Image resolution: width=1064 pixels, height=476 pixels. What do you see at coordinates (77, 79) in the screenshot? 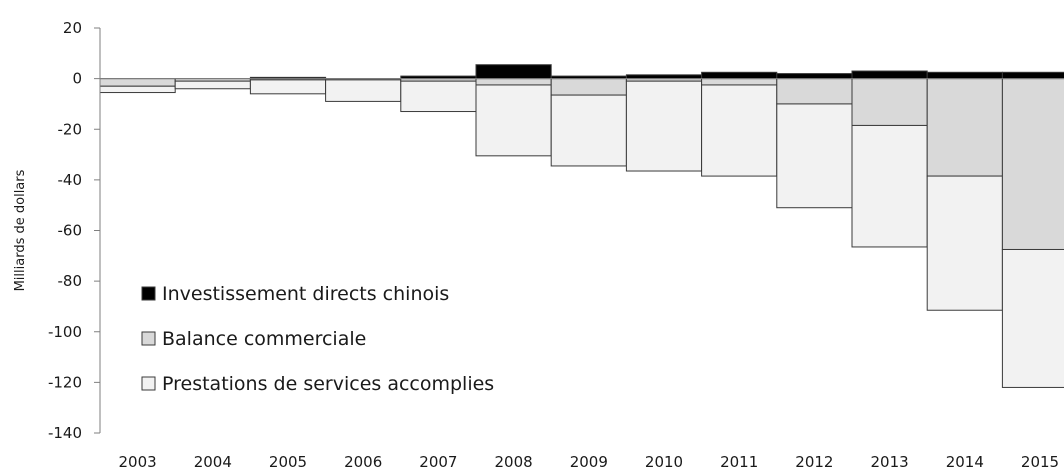
I see `y-tick-label: 0` at bounding box center [77, 79].